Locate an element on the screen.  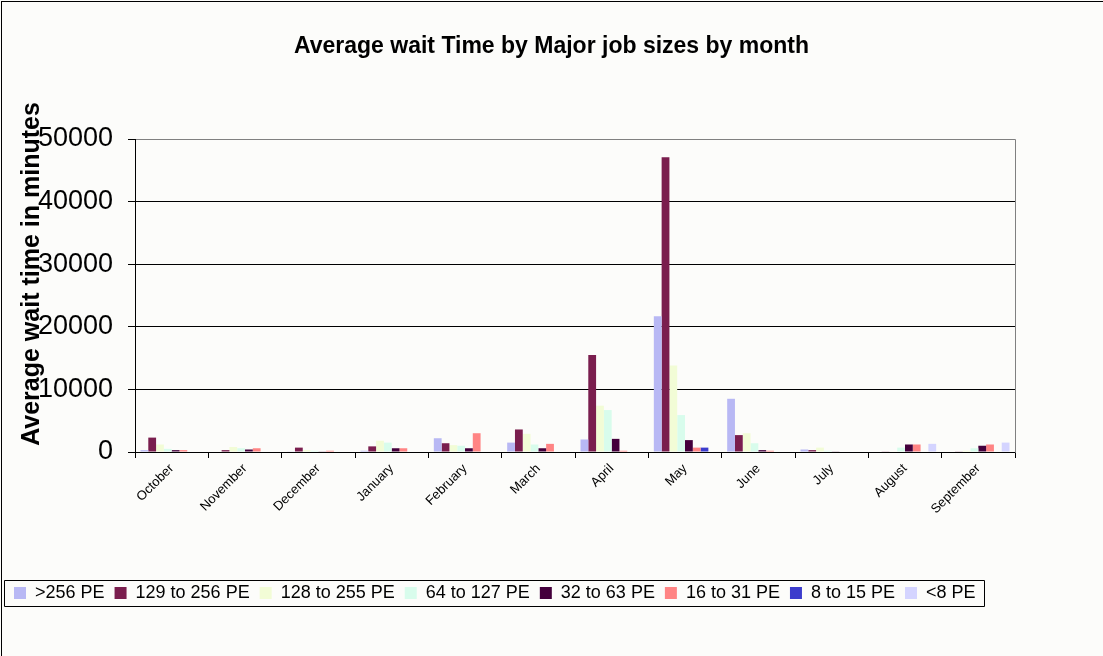
legend-label: >256 PE is located at coordinates (70, 591).